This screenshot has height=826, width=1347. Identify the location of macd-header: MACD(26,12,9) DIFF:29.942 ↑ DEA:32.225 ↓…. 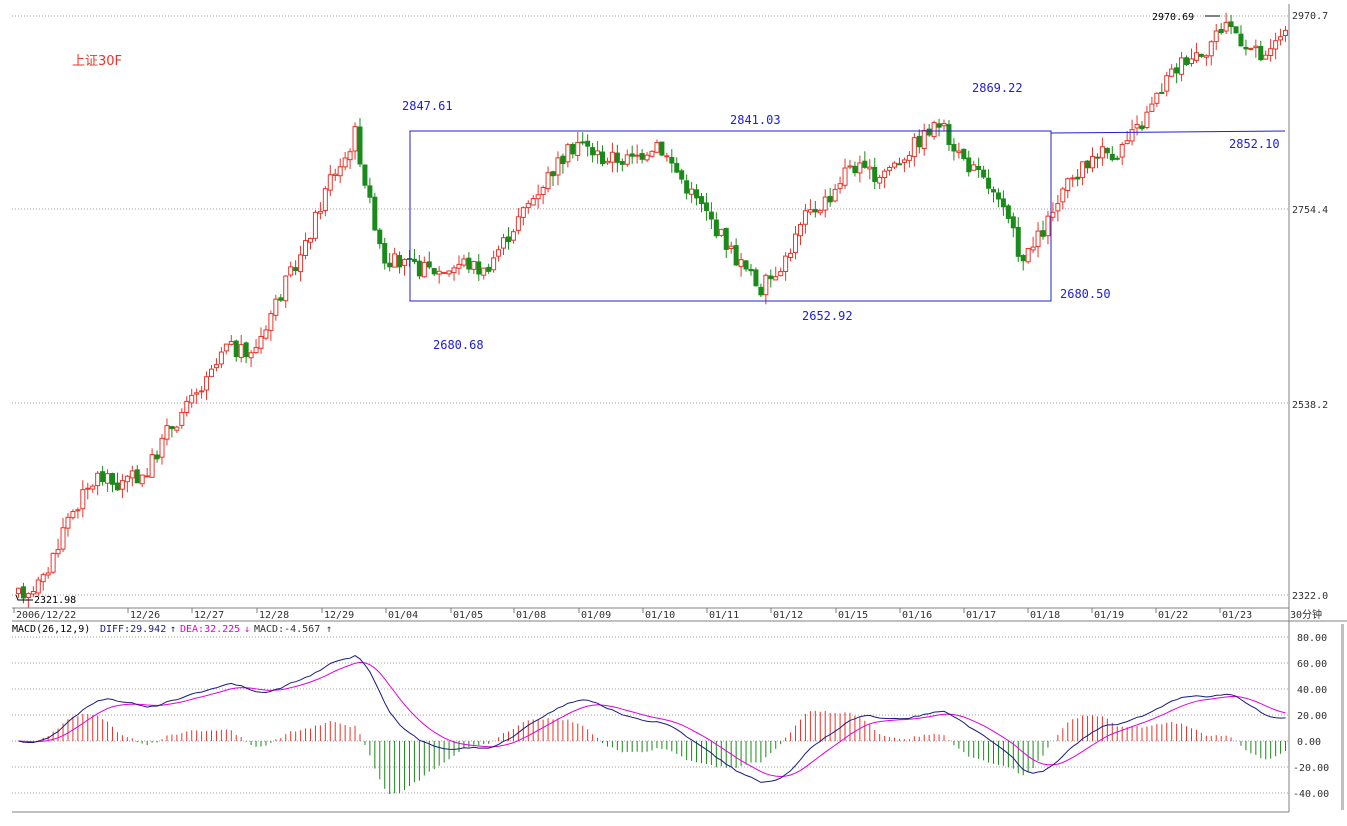
(172, 629).